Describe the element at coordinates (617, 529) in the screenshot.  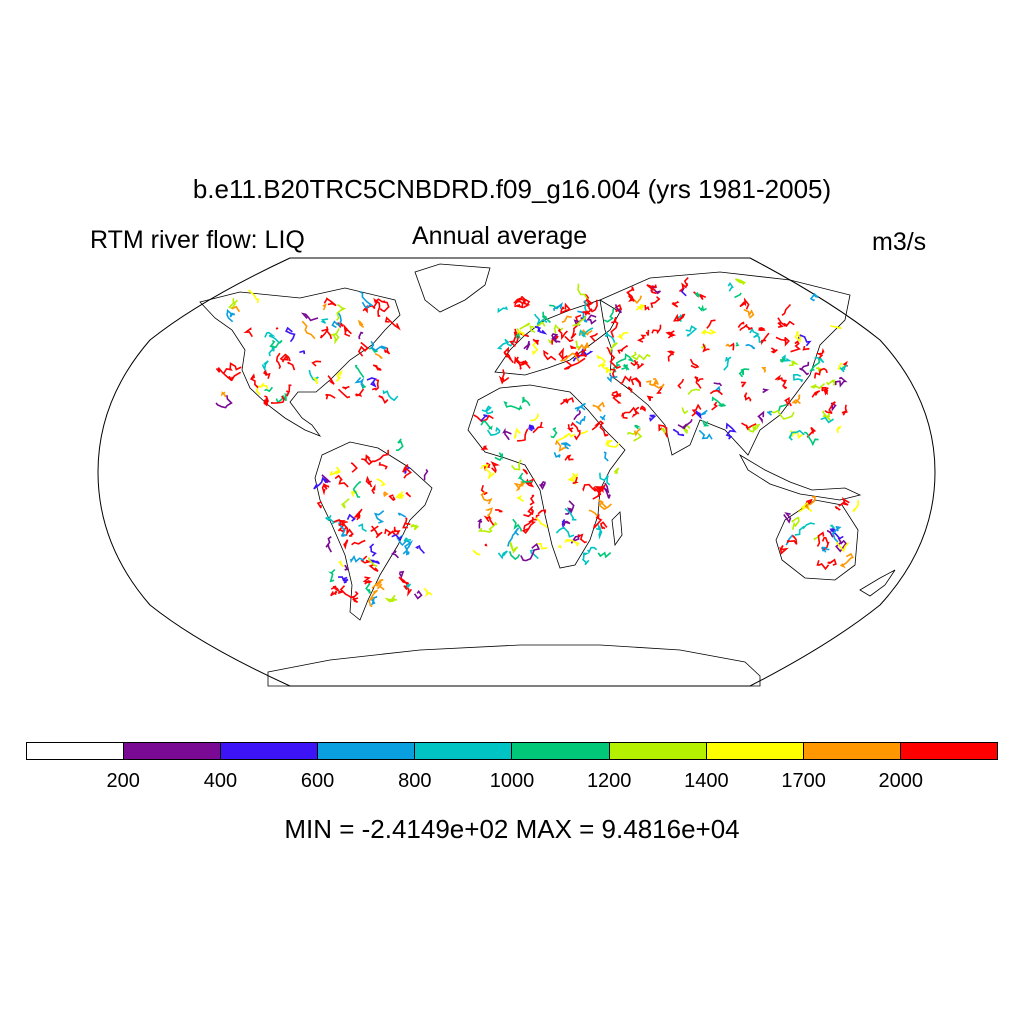
I see `madagascar` at that location.